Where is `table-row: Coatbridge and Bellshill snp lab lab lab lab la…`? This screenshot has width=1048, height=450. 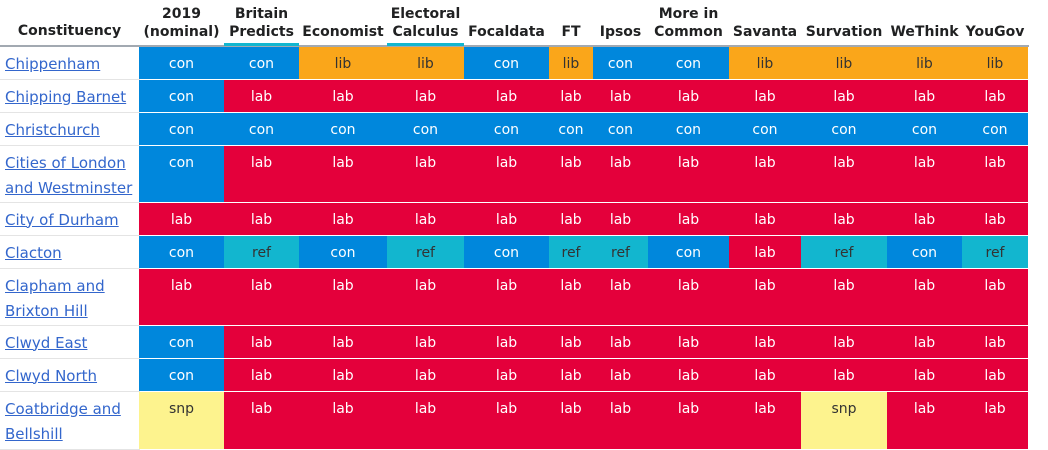
table-row: Coatbridge and Bellshill snp lab lab lab lab la… is located at coordinates (514, 420).